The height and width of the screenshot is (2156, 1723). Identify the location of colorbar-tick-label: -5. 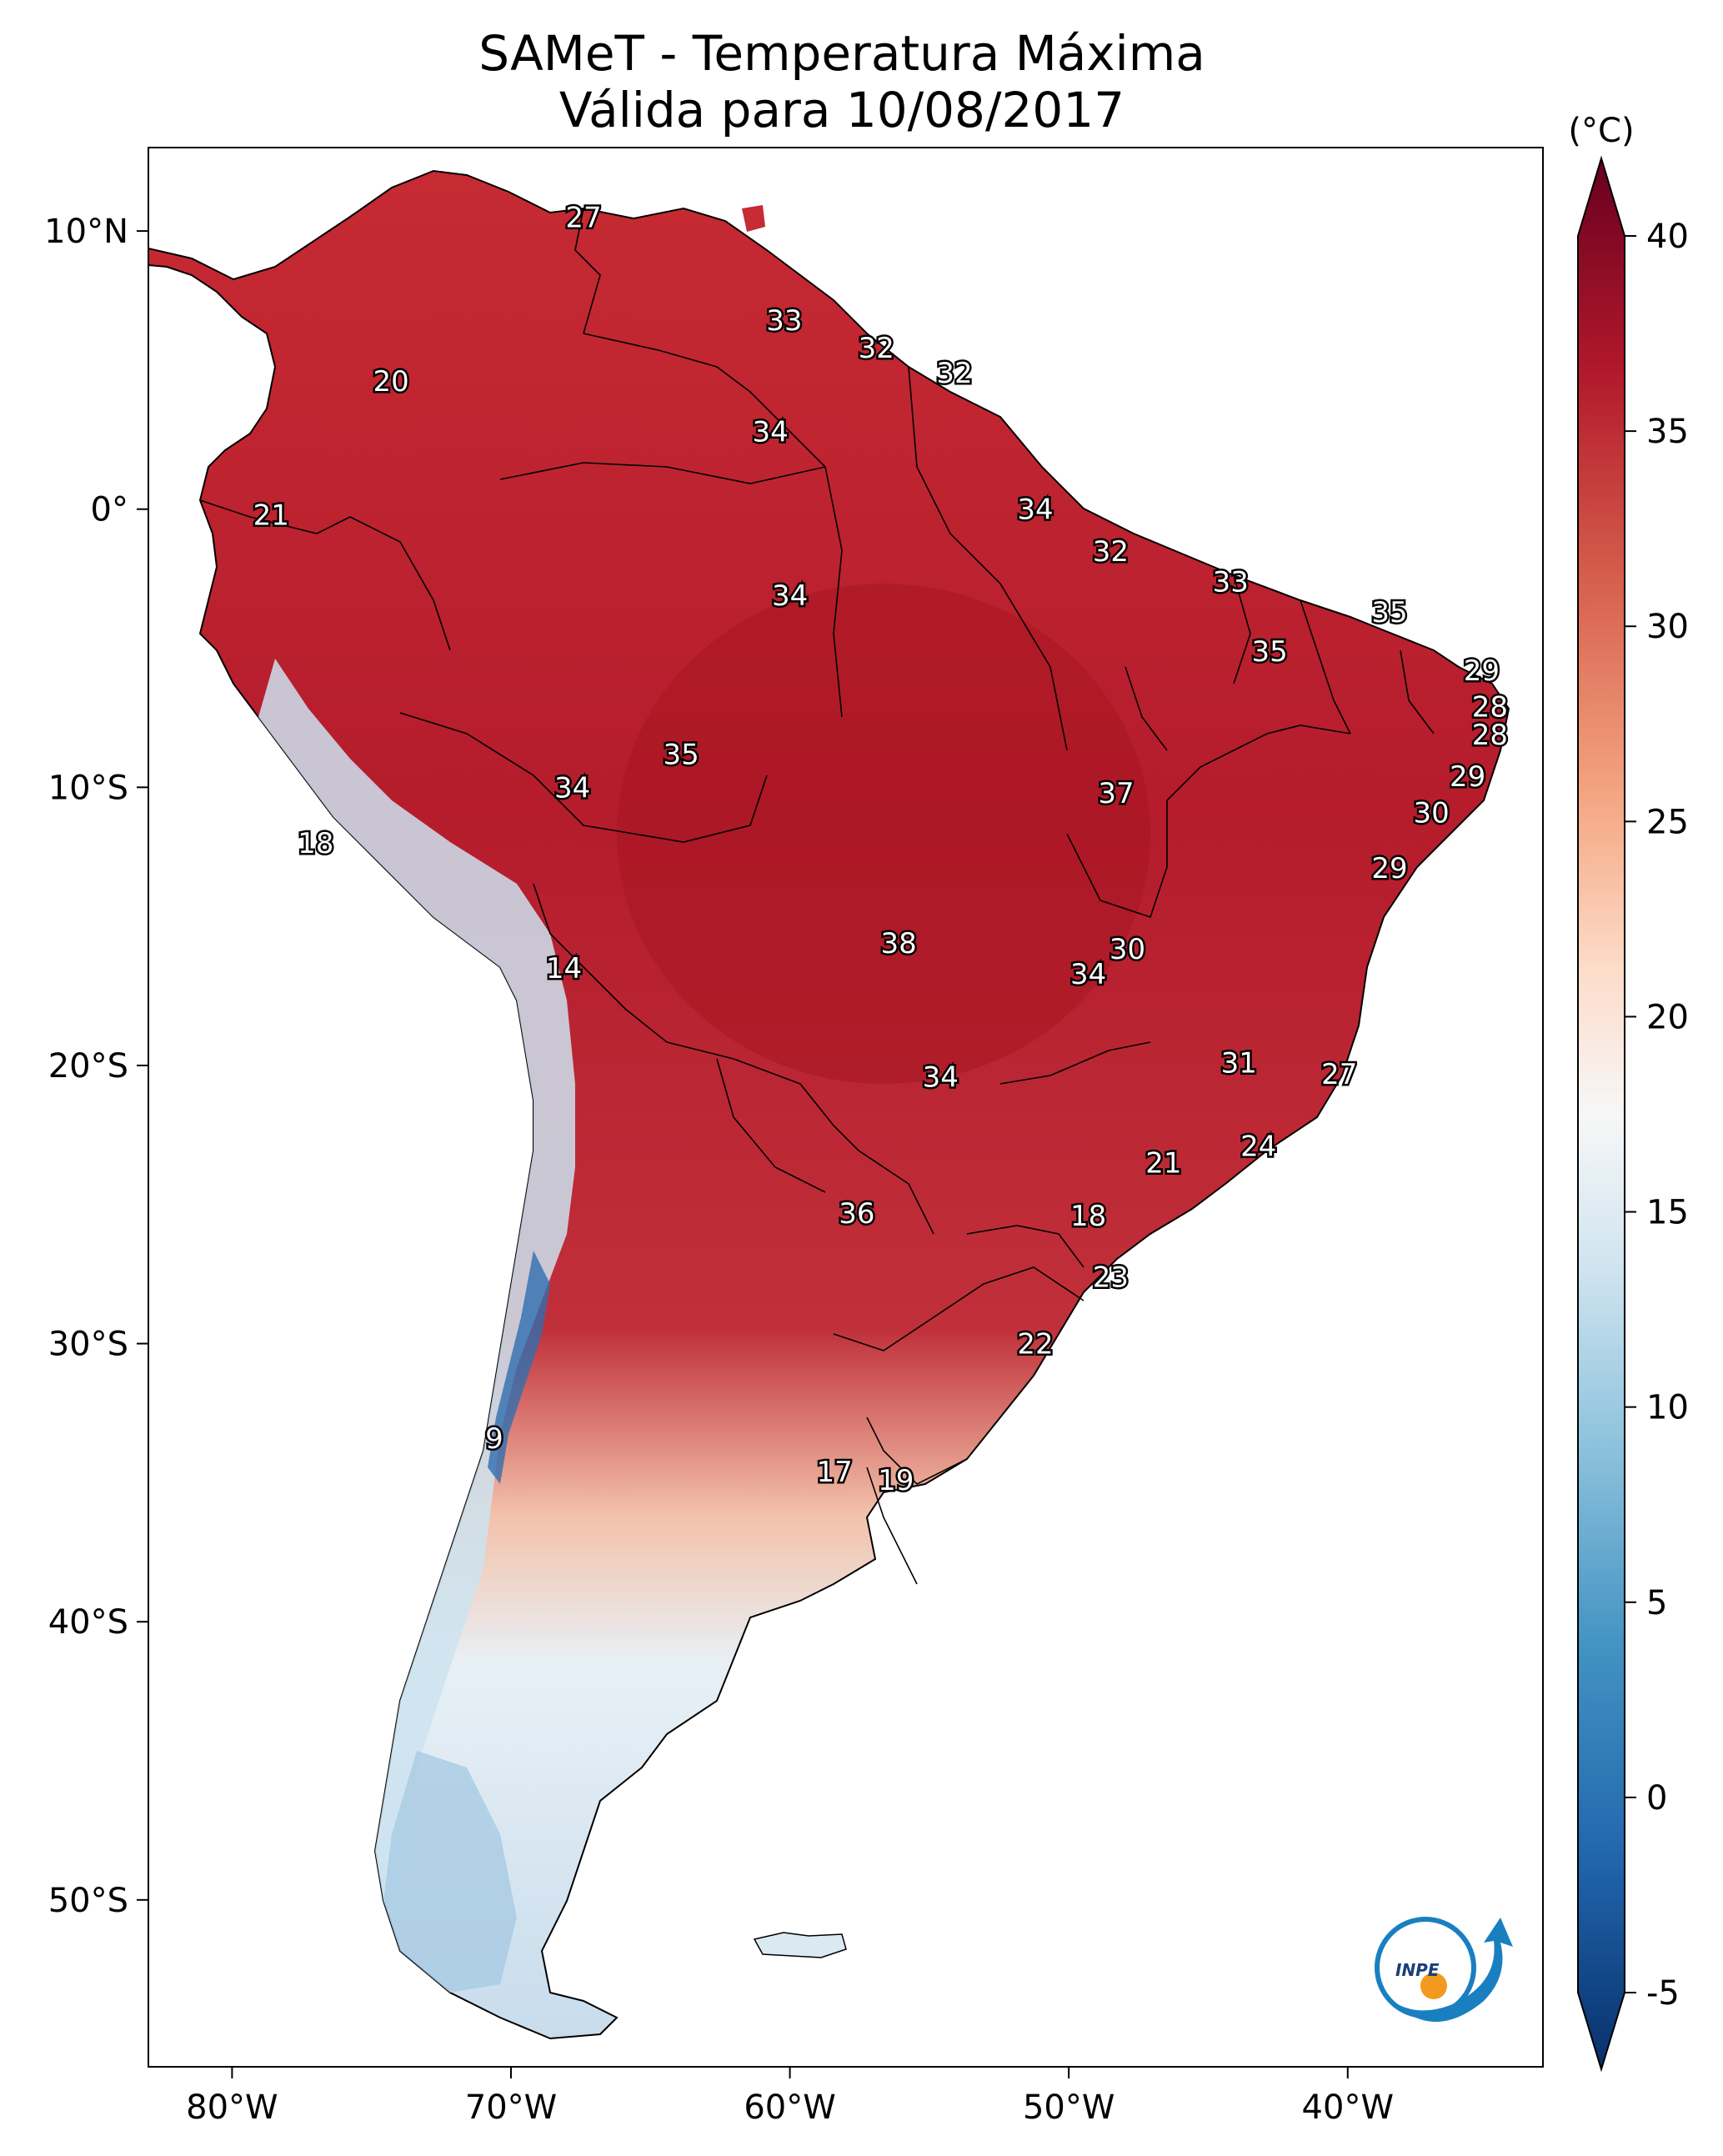
(1663, 1994).